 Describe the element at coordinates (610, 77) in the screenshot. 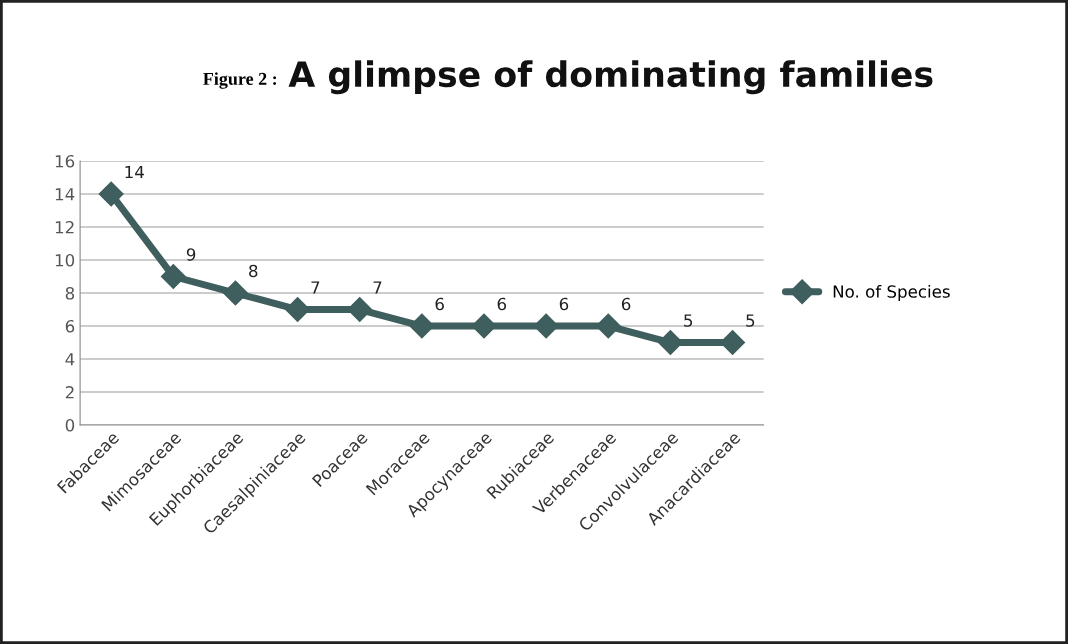

I see `chart-title: A glimpse of dominating families` at that location.